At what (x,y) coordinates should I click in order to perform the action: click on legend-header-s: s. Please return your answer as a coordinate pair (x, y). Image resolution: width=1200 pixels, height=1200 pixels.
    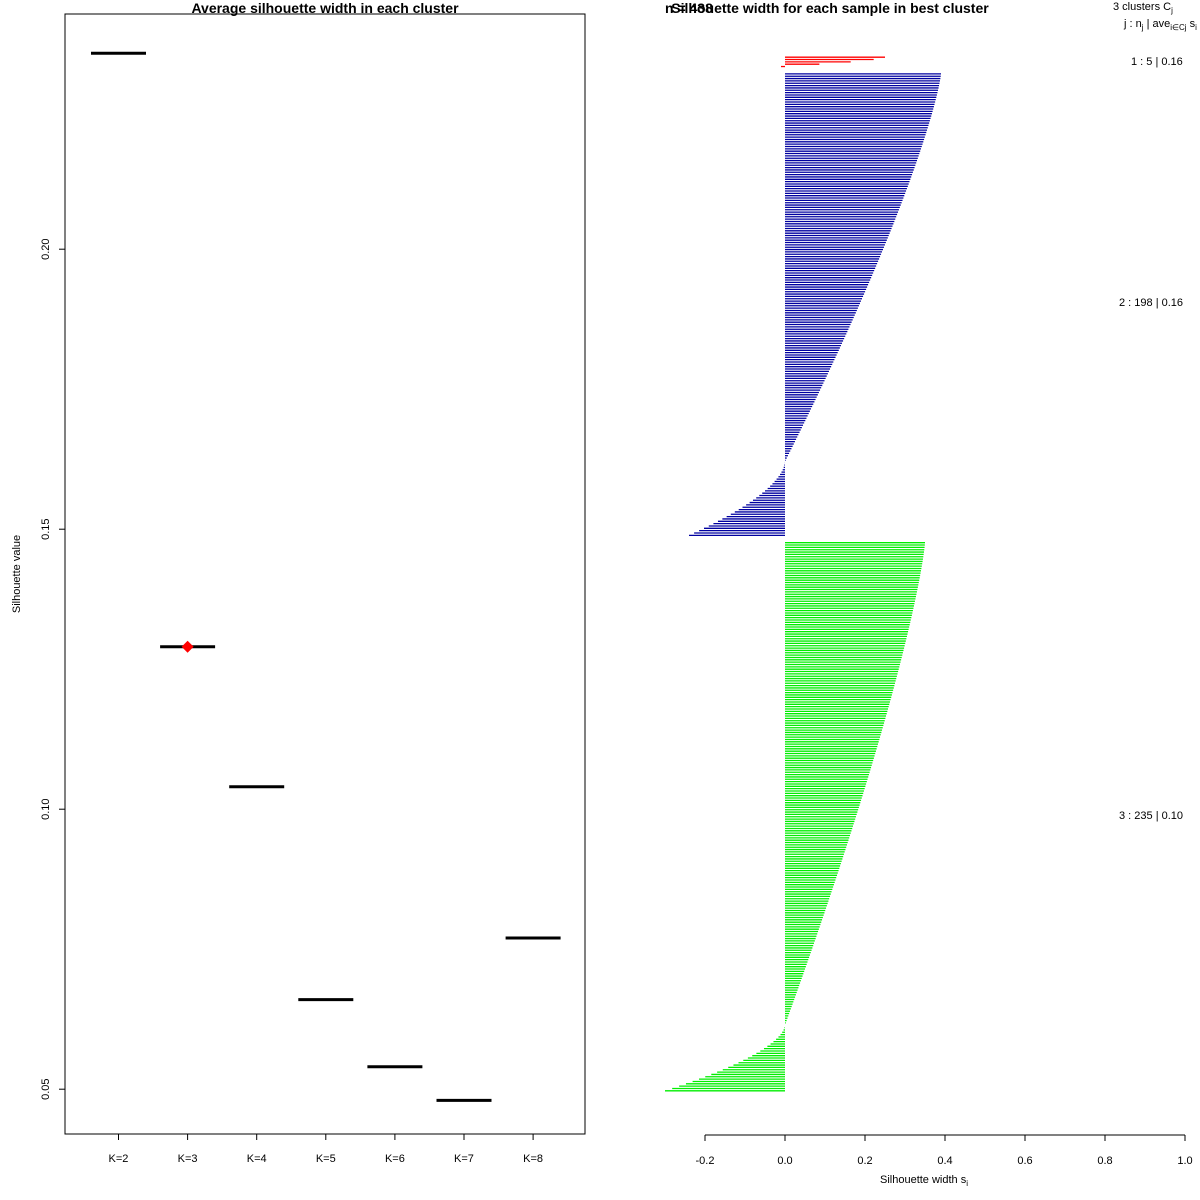
    Looking at the image, I should click on (1191, 24).